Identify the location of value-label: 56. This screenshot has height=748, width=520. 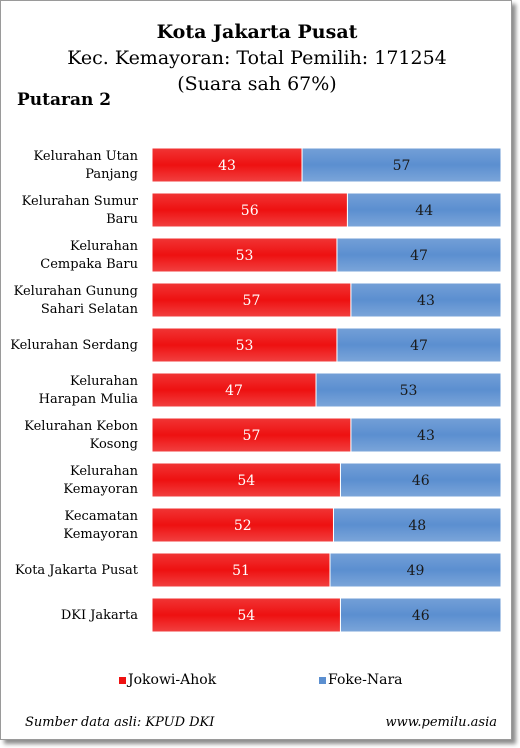
(250, 211).